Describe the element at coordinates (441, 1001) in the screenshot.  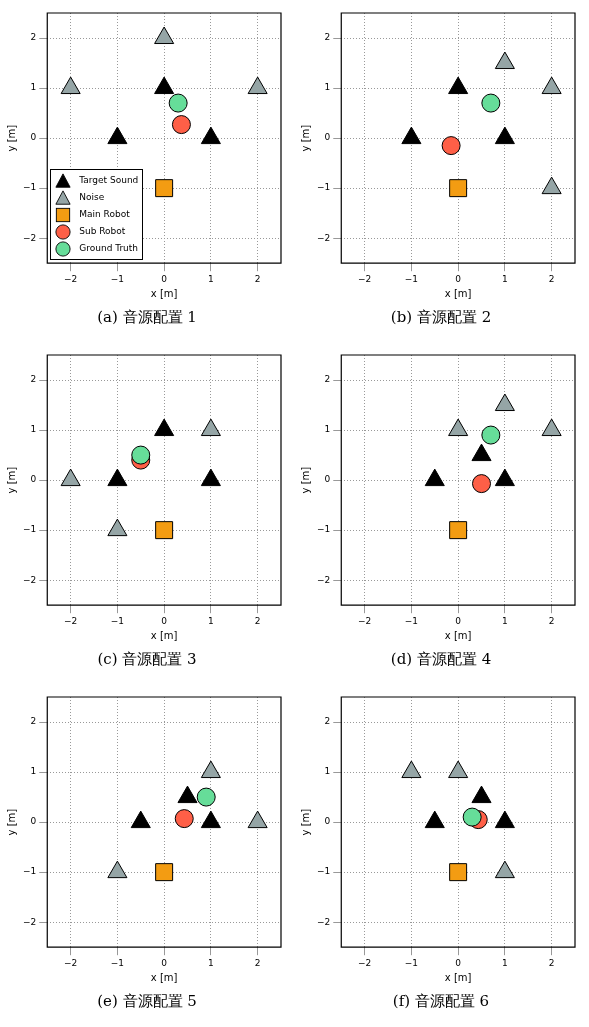
I see `text: (f) 音源配置 6` at that location.